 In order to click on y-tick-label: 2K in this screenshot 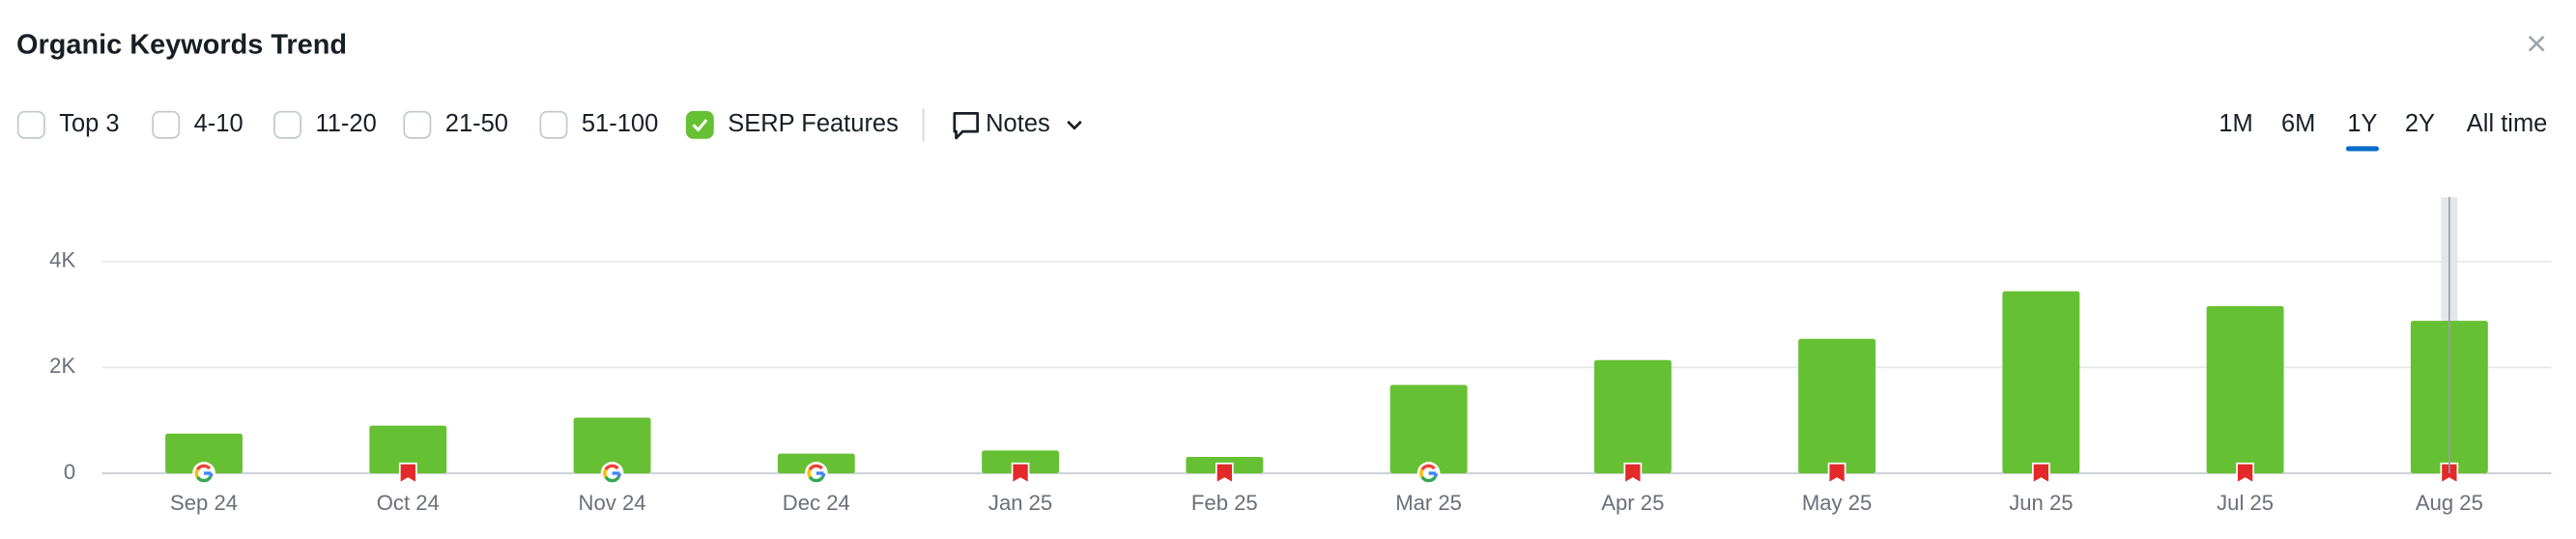, I will do `click(62, 366)`.